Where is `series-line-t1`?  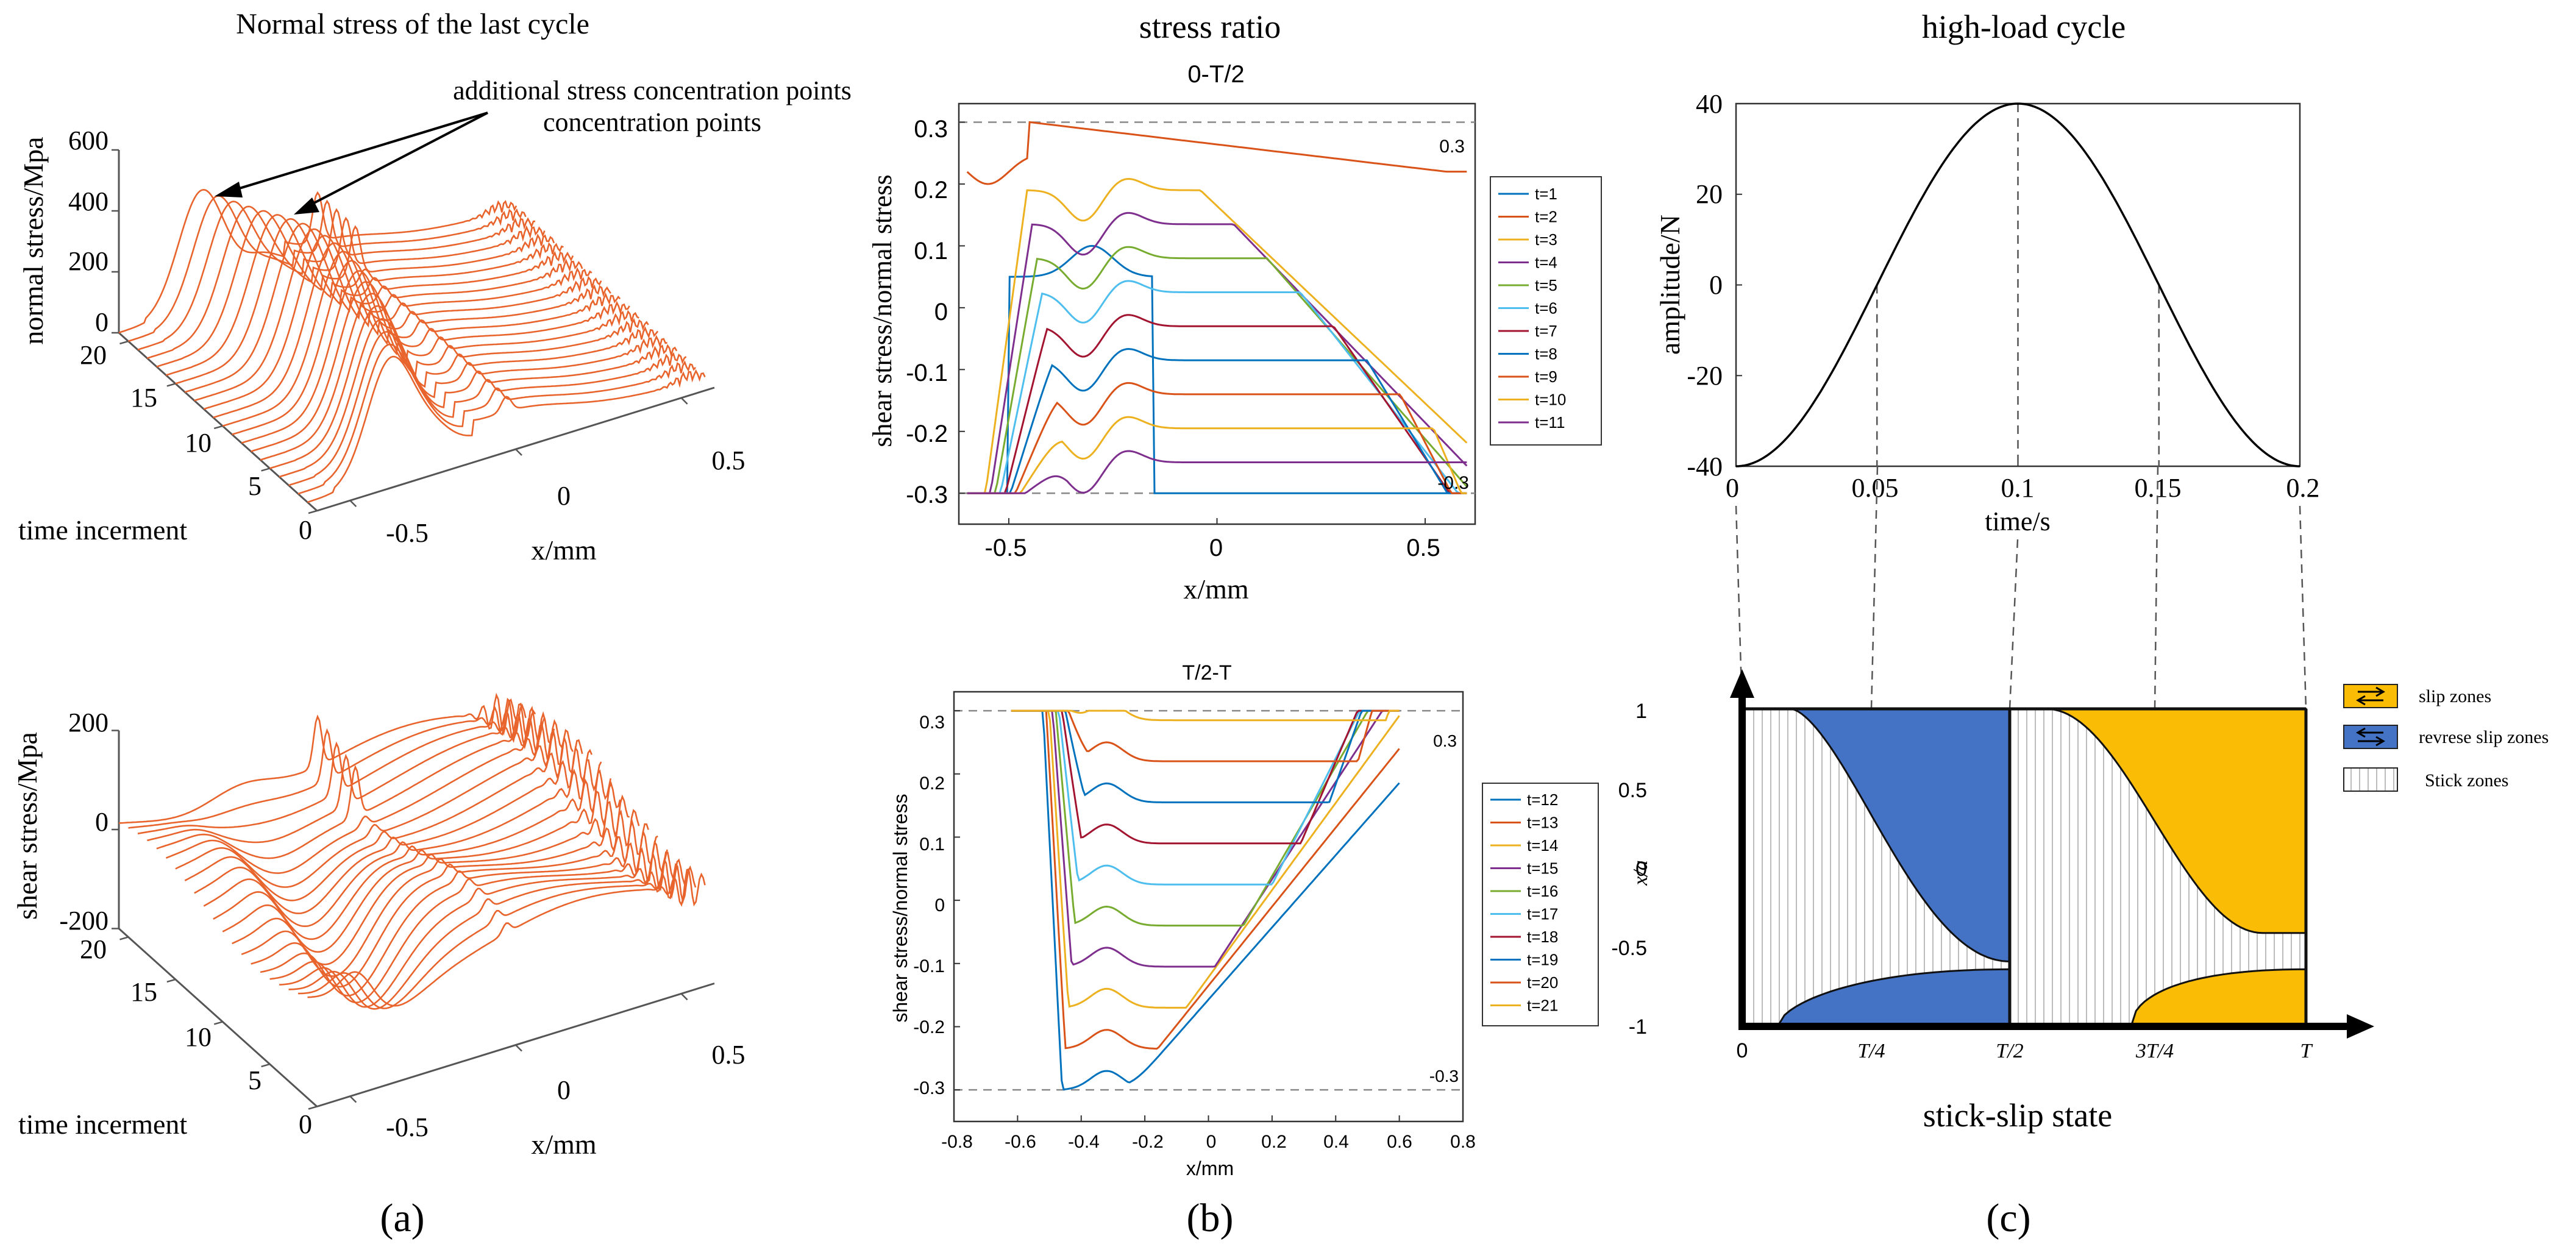
series-line-t1 is located at coordinates (1217, 369).